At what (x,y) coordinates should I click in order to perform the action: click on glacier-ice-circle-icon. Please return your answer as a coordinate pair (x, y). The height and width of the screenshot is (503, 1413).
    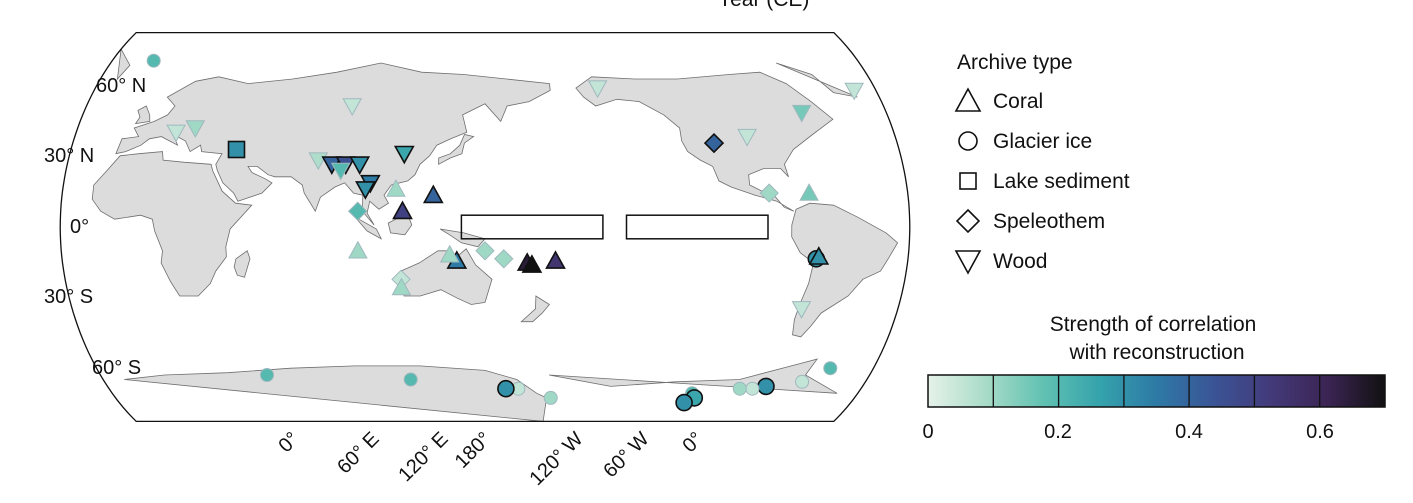
    Looking at the image, I should click on (968, 141).